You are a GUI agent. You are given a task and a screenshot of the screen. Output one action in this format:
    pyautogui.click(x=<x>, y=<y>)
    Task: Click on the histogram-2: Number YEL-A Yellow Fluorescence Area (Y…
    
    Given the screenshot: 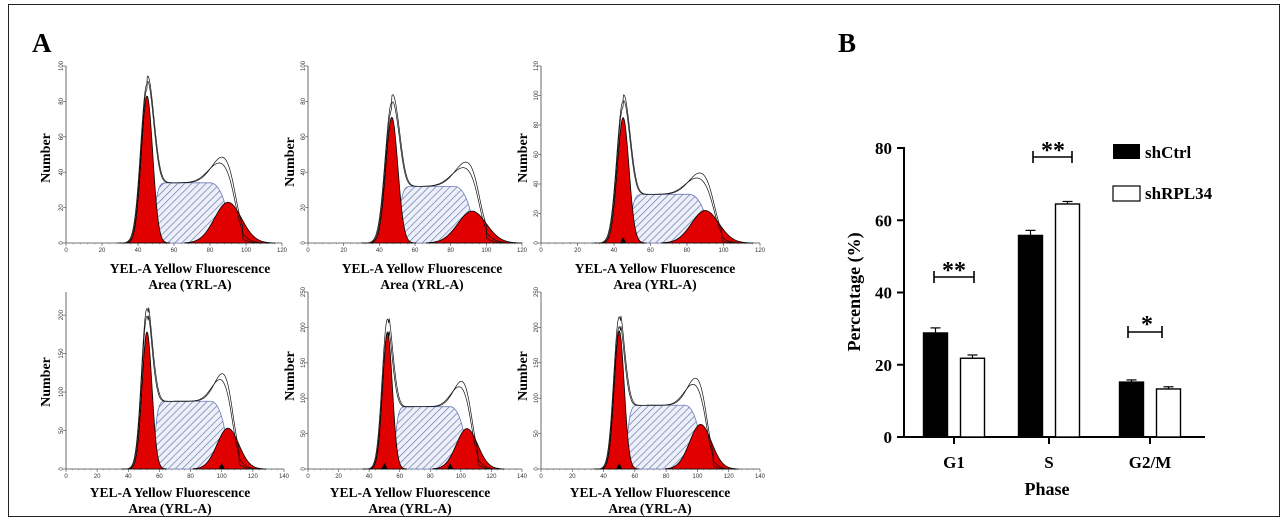 What is the action you would take?
    pyautogui.click(x=405, y=176)
    